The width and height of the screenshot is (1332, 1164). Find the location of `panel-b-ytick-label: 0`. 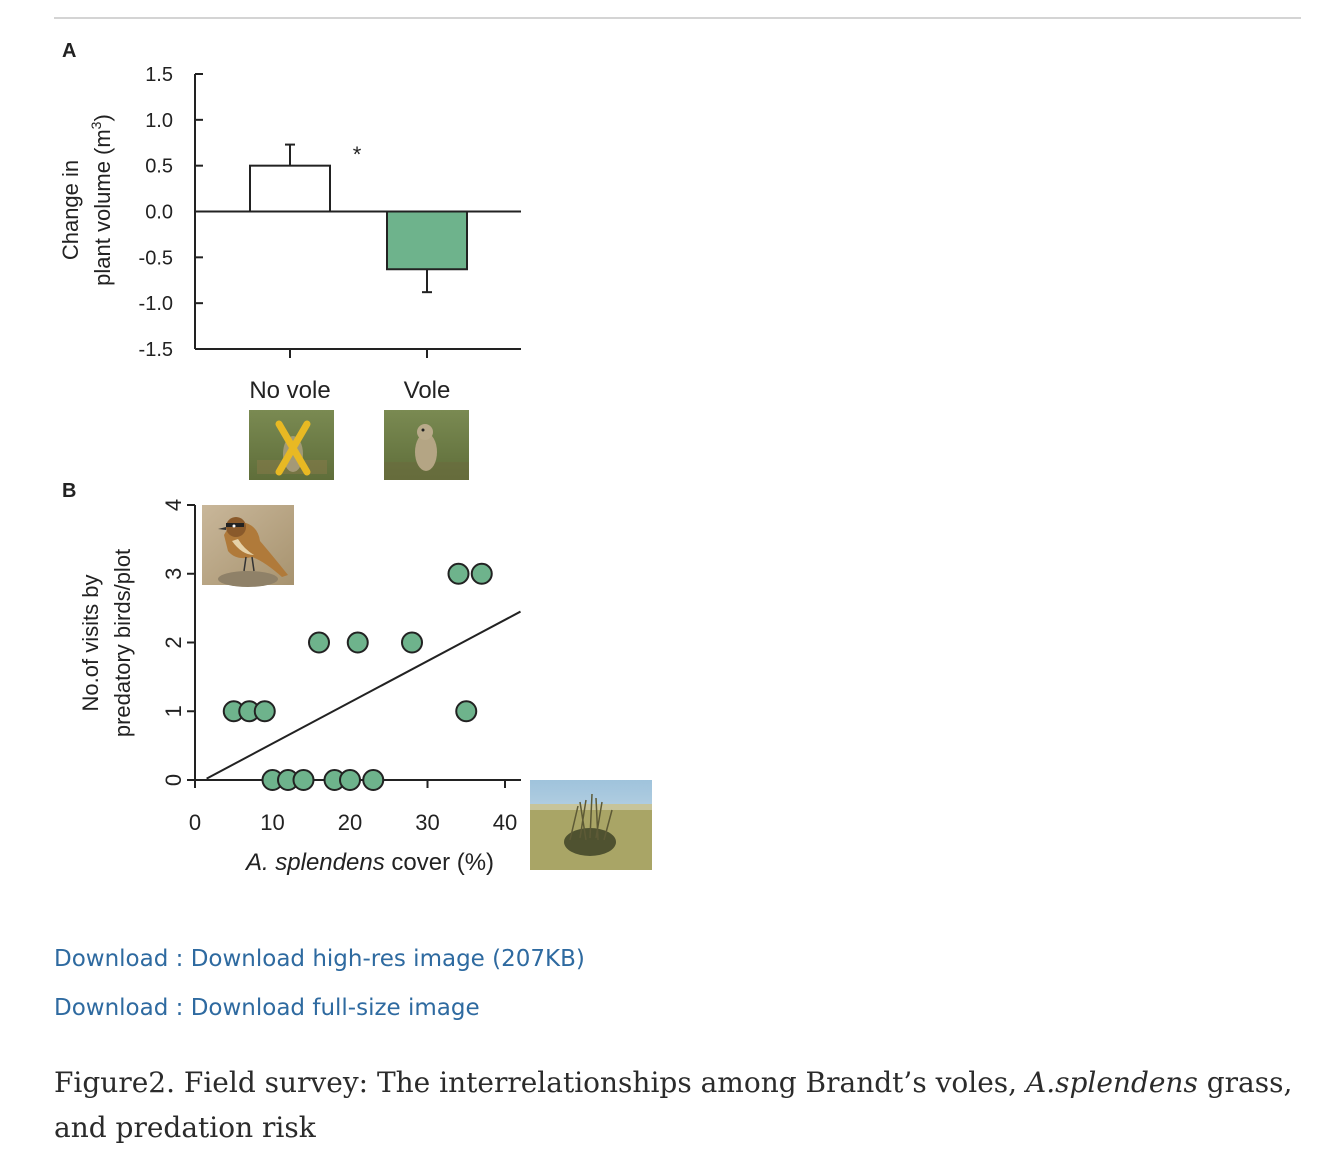

panel-b-ytick-label: 0 is located at coordinates (173, 780).